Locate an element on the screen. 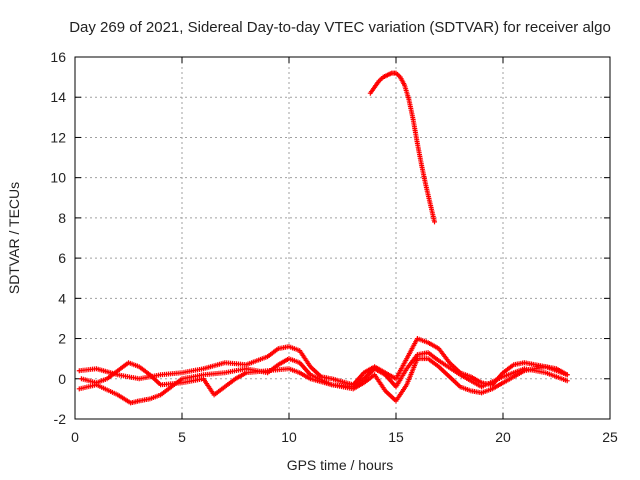  x-tick-label: 0 is located at coordinates (75, 437).